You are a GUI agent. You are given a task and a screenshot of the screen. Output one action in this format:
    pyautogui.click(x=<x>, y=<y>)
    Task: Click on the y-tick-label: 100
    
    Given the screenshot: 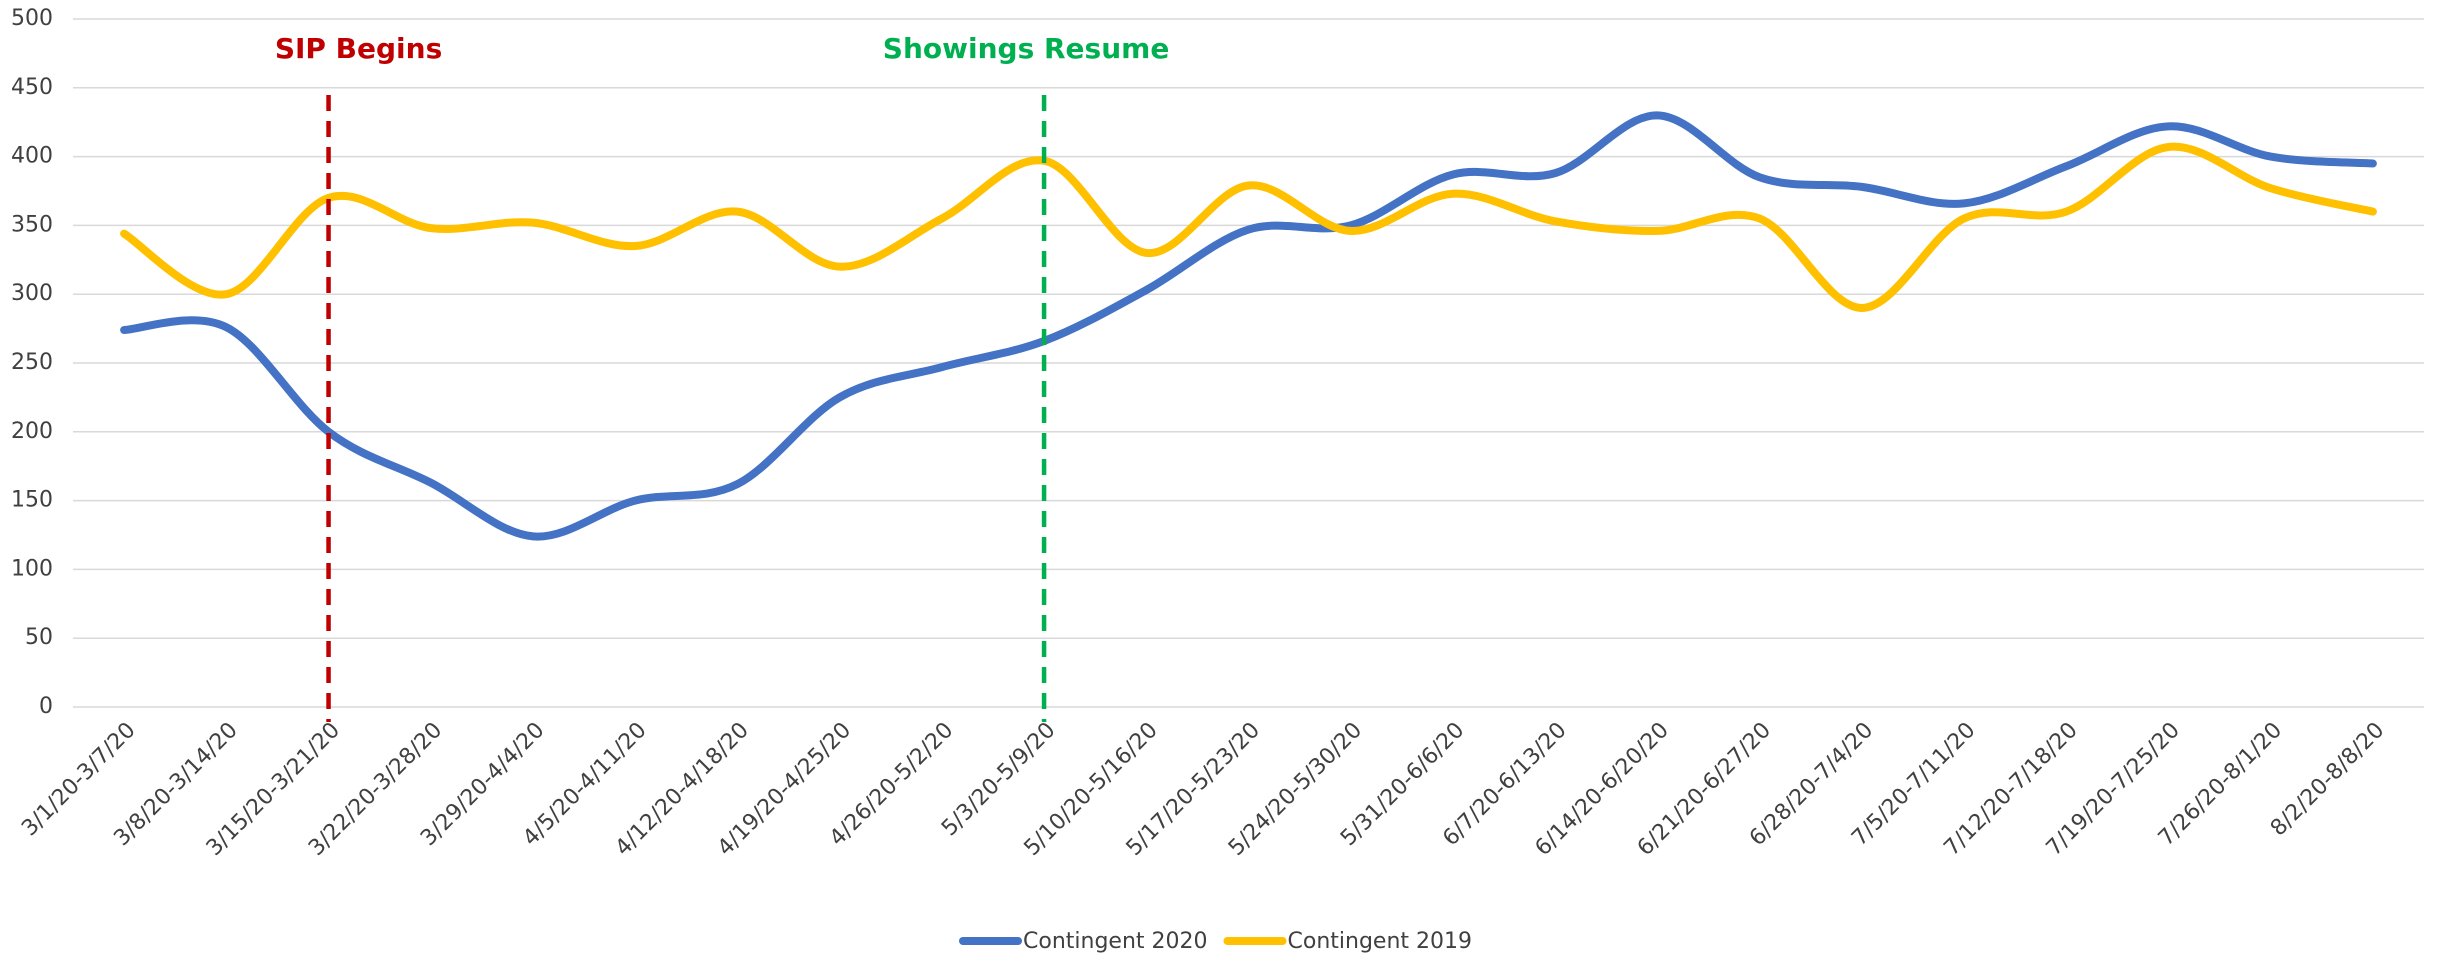 What is the action you would take?
    pyautogui.click(x=32, y=568)
    